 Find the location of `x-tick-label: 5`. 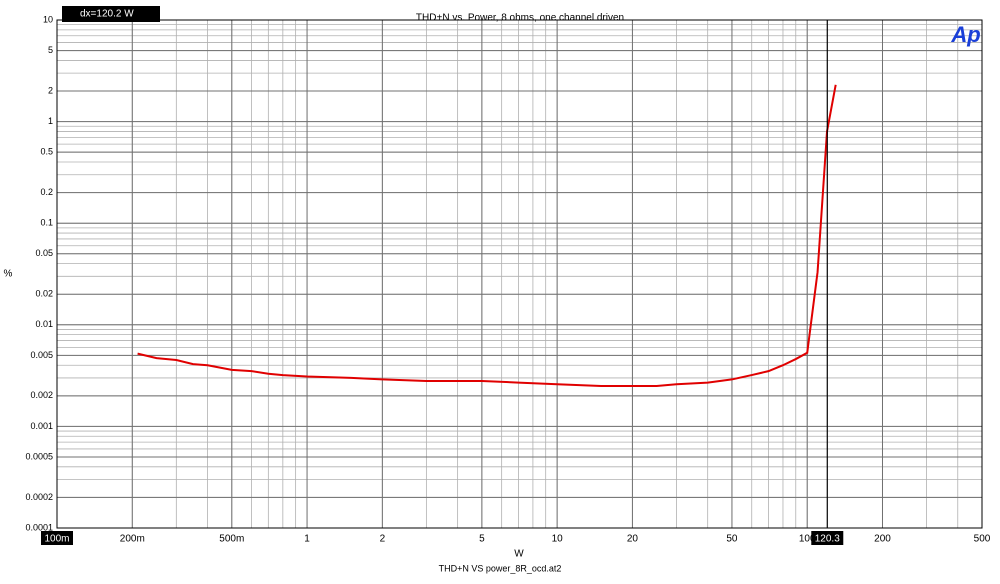

x-tick-label: 5 is located at coordinates (482, 539).